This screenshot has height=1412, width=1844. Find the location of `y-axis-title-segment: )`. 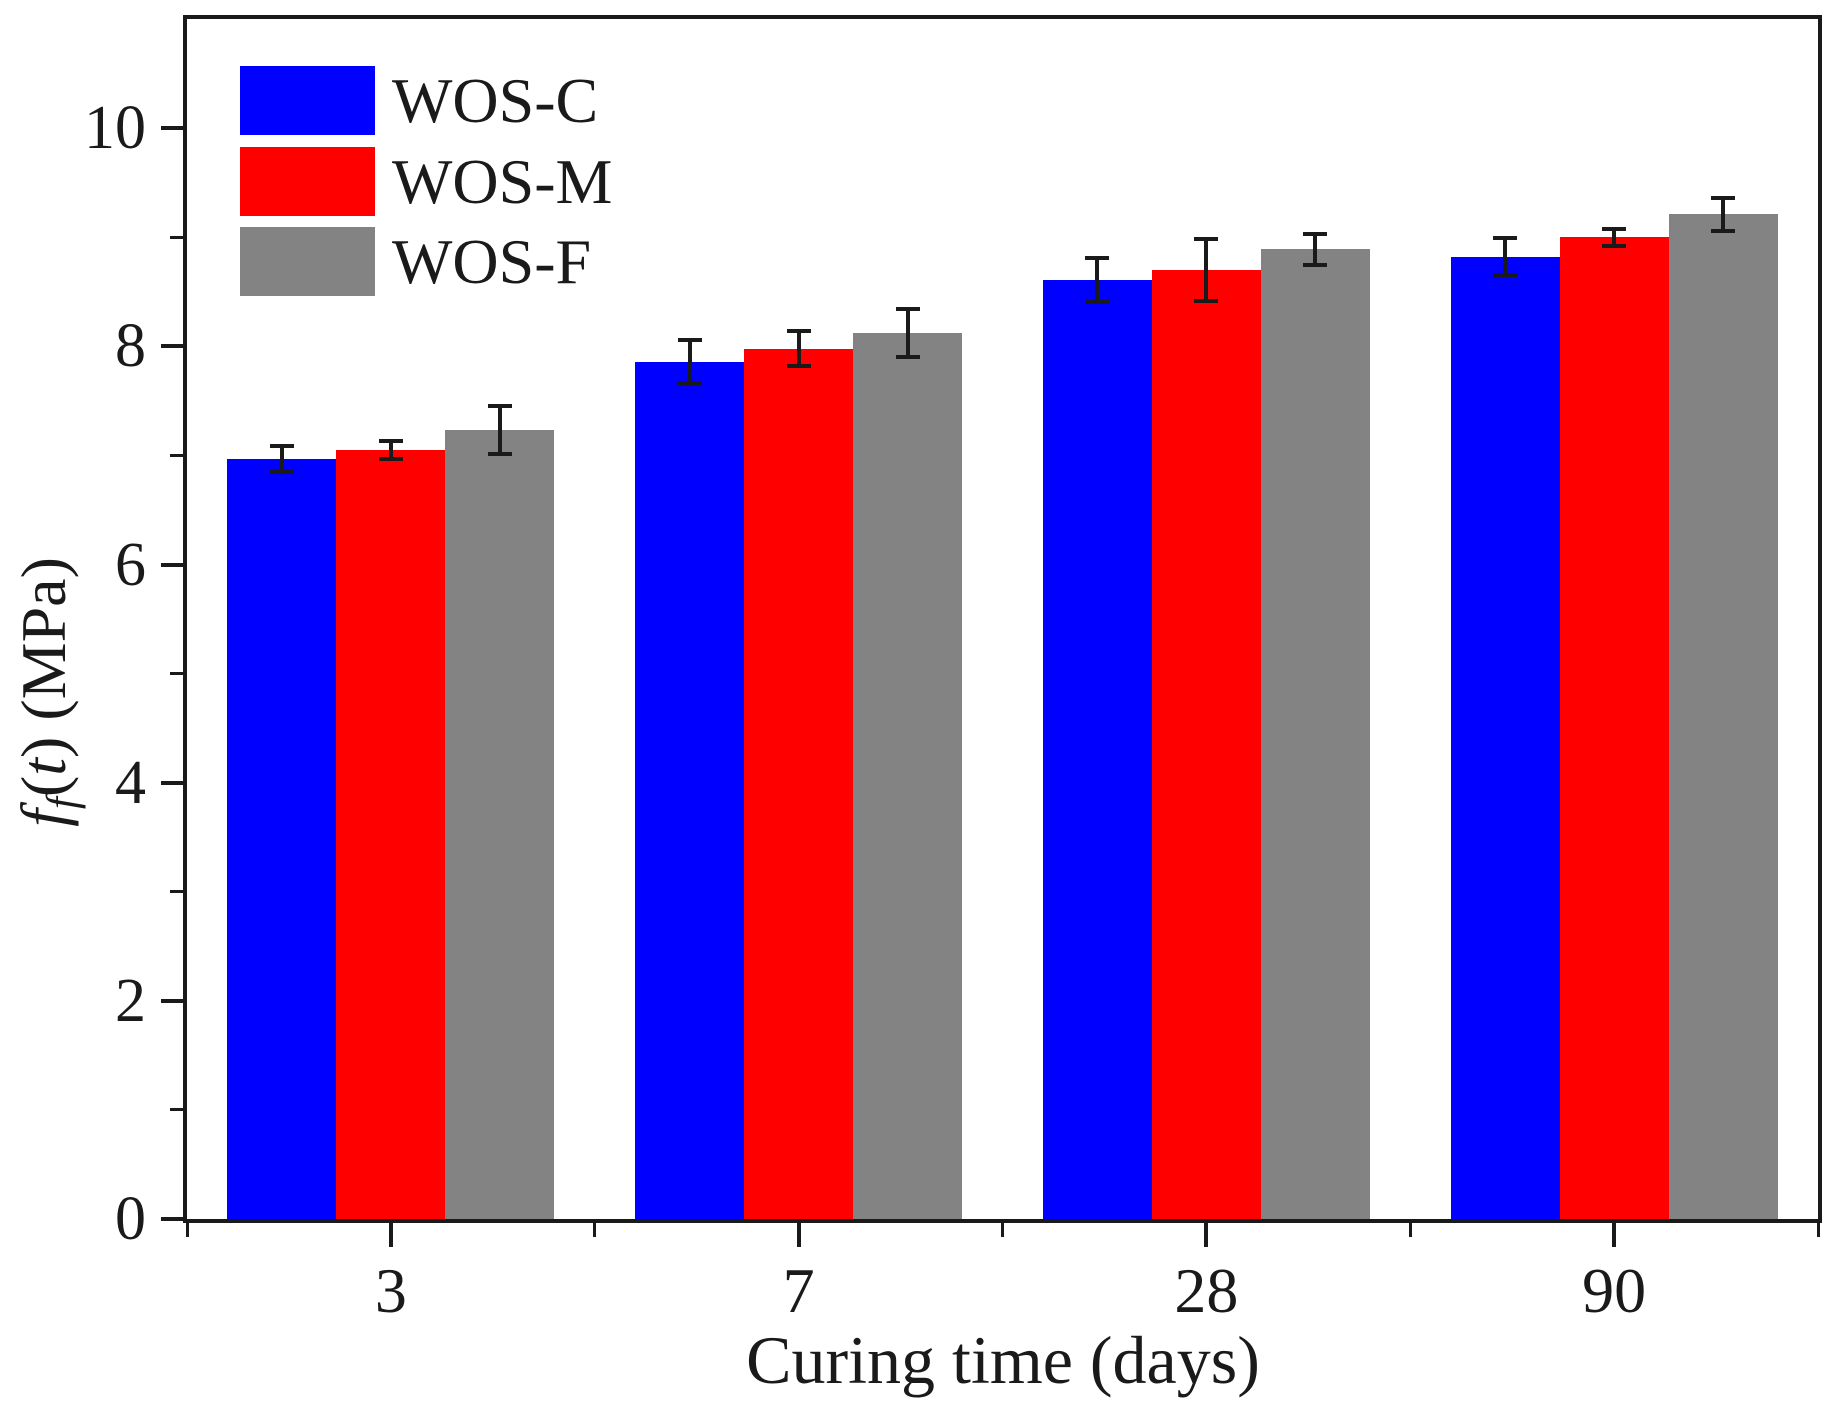

y-axis-title-segment: ) is located at coordinates (44, 747).